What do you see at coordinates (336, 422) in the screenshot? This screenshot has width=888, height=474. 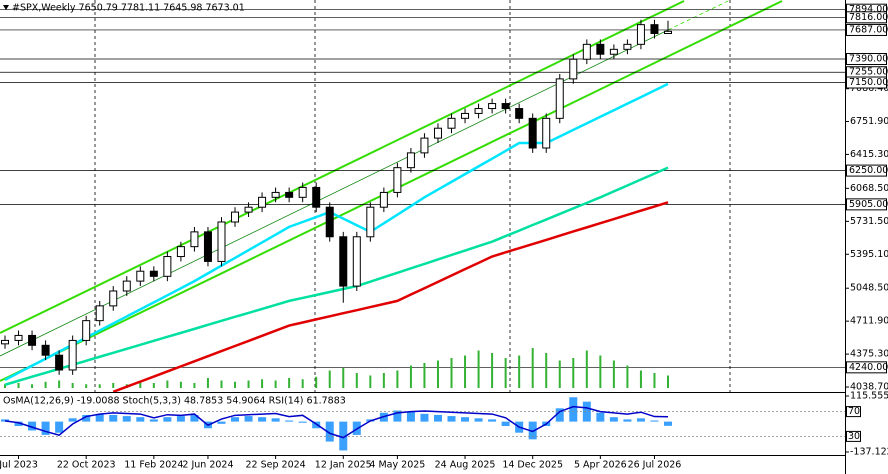 I see `rsi-line` at bounding box center [336, 422].